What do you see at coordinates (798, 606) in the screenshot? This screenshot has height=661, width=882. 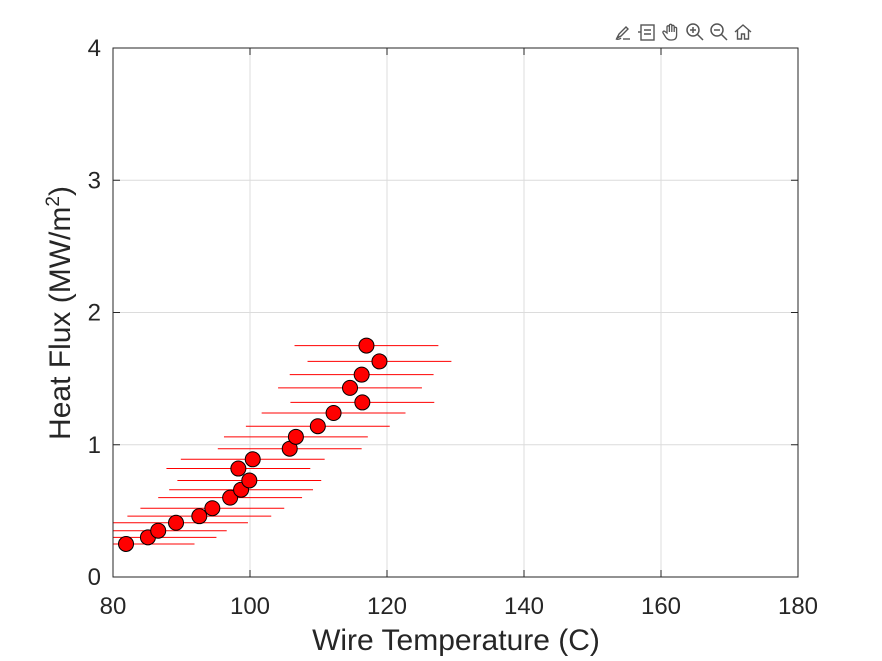 I see `x-tick-label: 180` at bounding box center [798, 606].